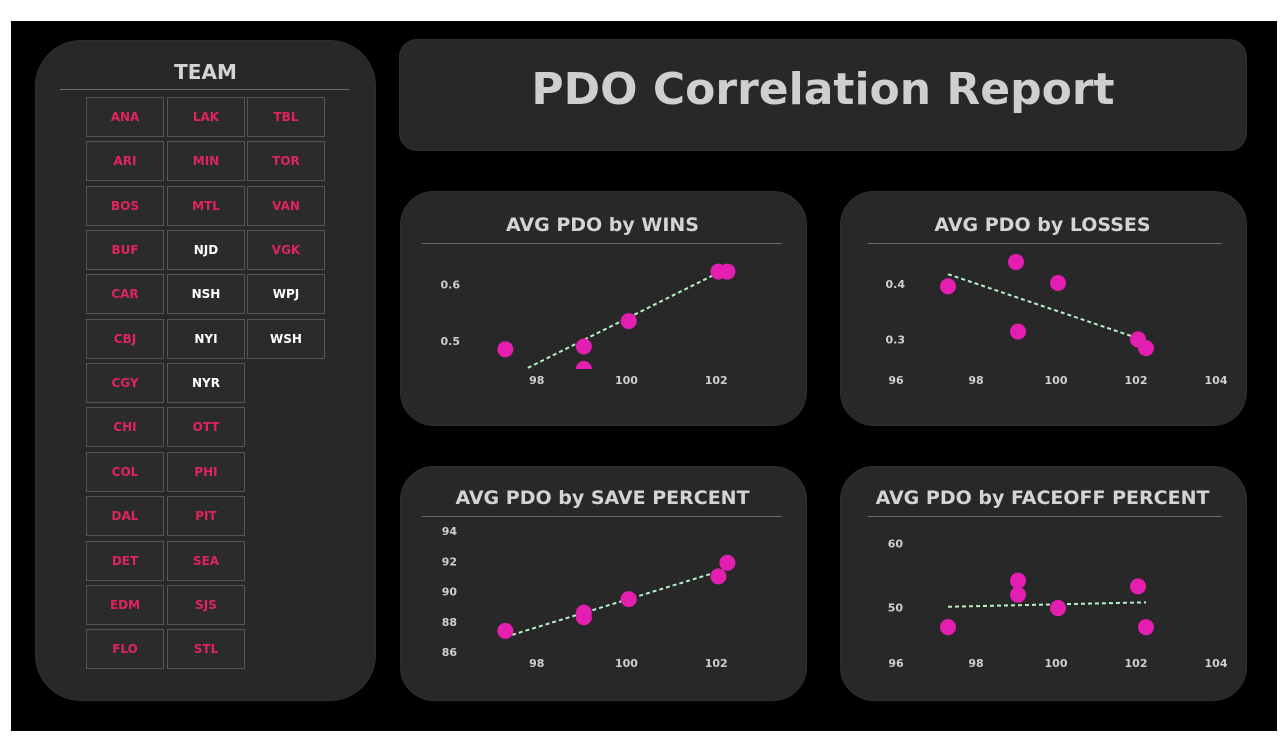 This screenshot has height=738, width=1288. What do you see at coordinates (896, 380) in the screenshot?
I see `losses-x-tick-label: 96` at bounding box center [896, 380].